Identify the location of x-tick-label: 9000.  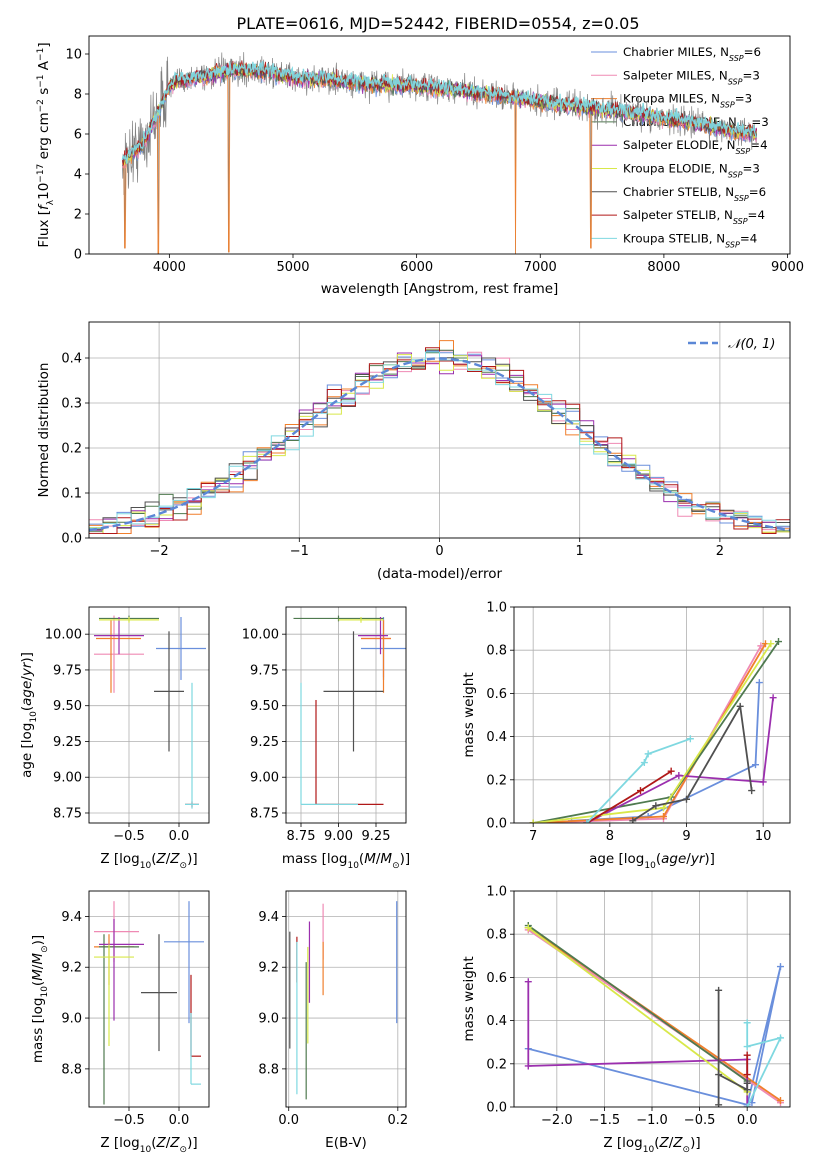
(787, 267).